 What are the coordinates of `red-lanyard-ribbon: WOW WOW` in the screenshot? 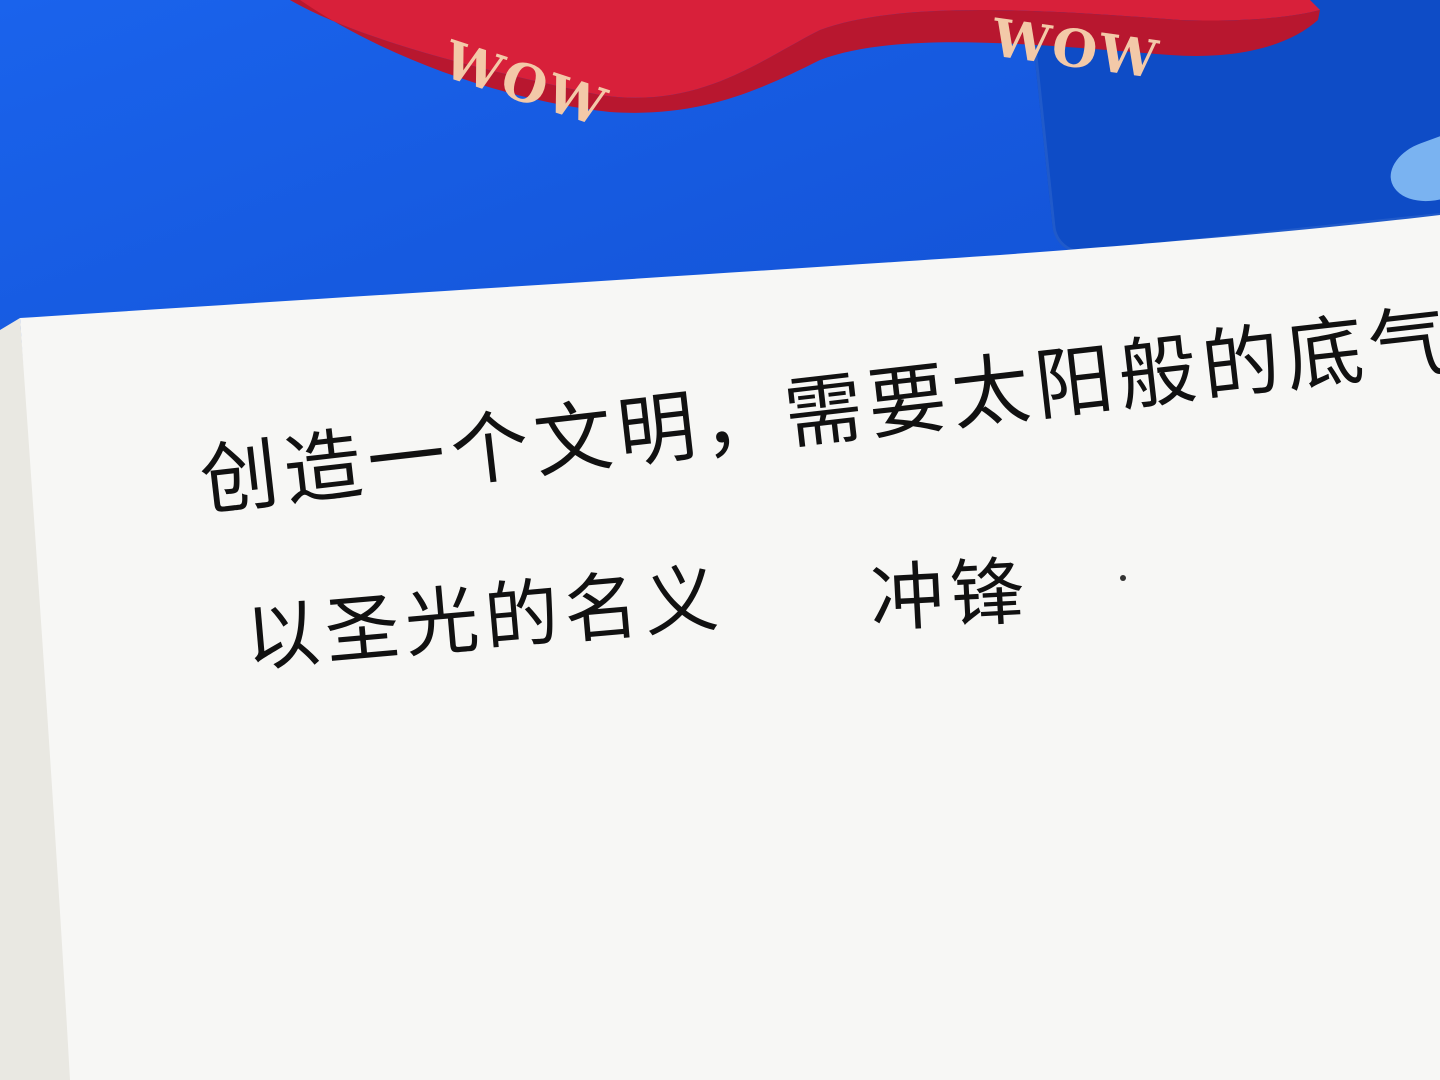 It's located at (805, 69).